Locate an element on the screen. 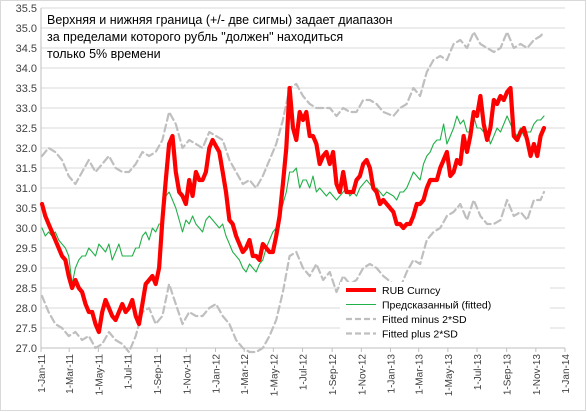  legend-label: Предсказанный (fitted) is located at coordinates (436, 306).